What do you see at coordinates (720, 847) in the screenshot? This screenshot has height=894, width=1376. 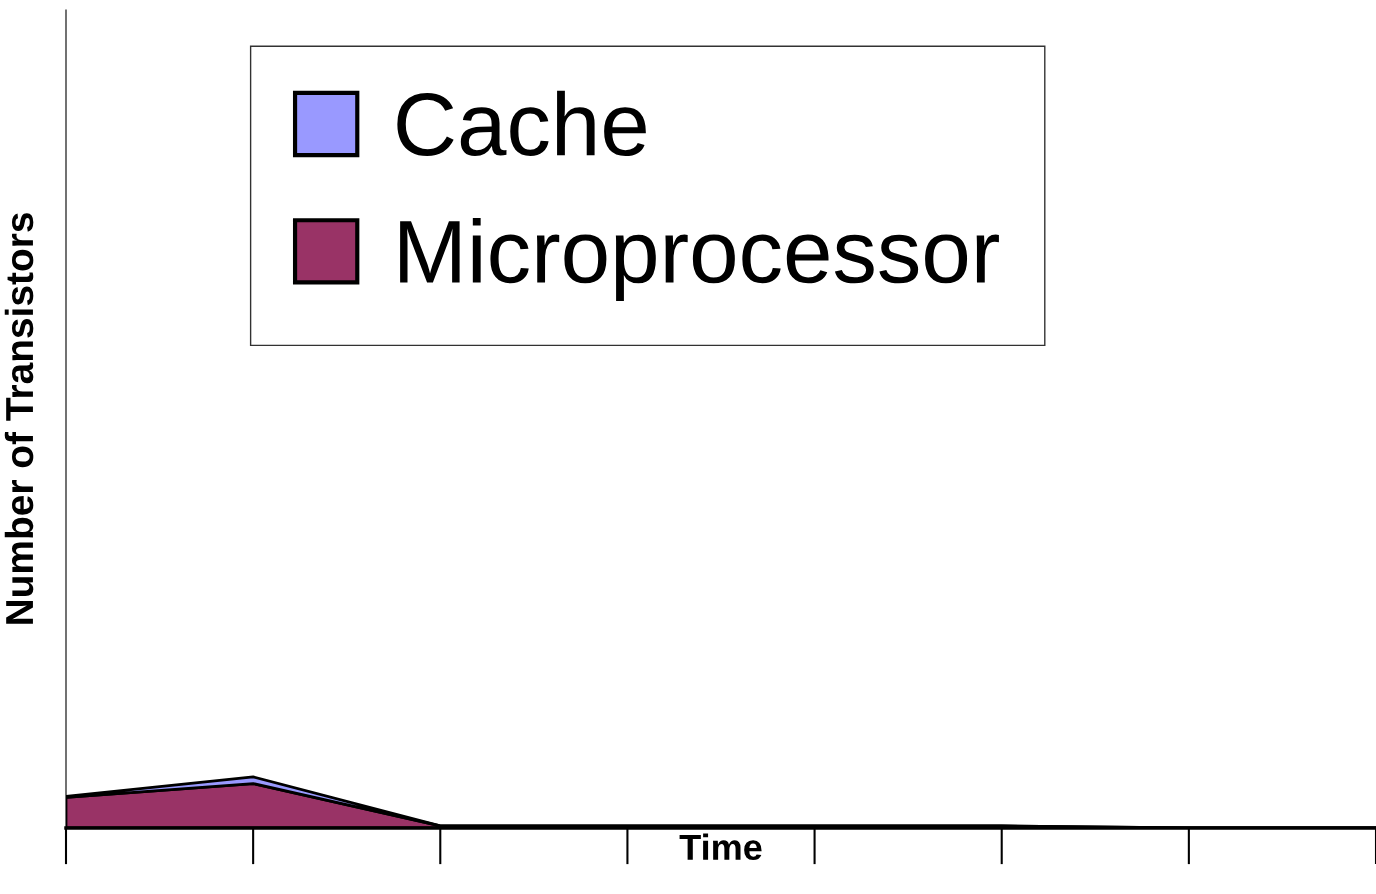 I see `x-axis-title: Time` at bounding box center [720, 847].